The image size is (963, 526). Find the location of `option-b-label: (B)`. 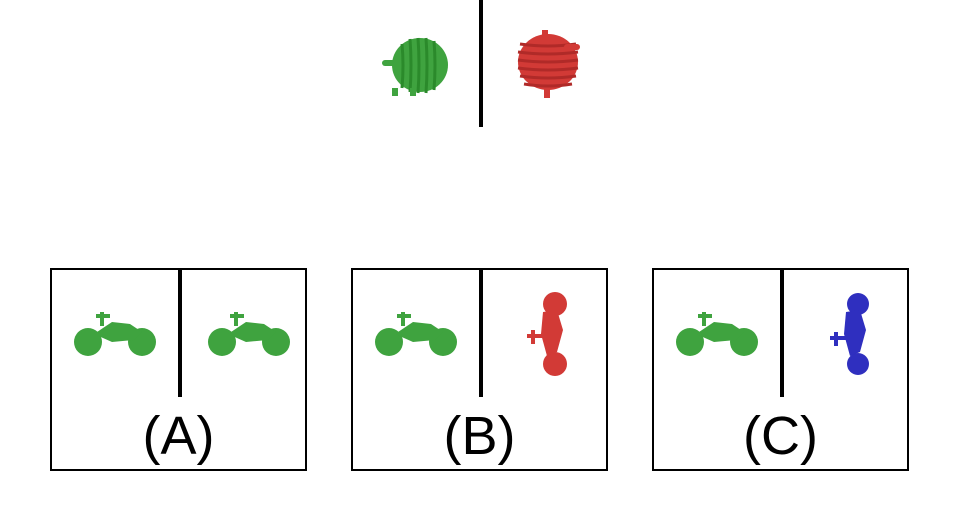

option-b-label: (B) is located at coordinates (479, 436).